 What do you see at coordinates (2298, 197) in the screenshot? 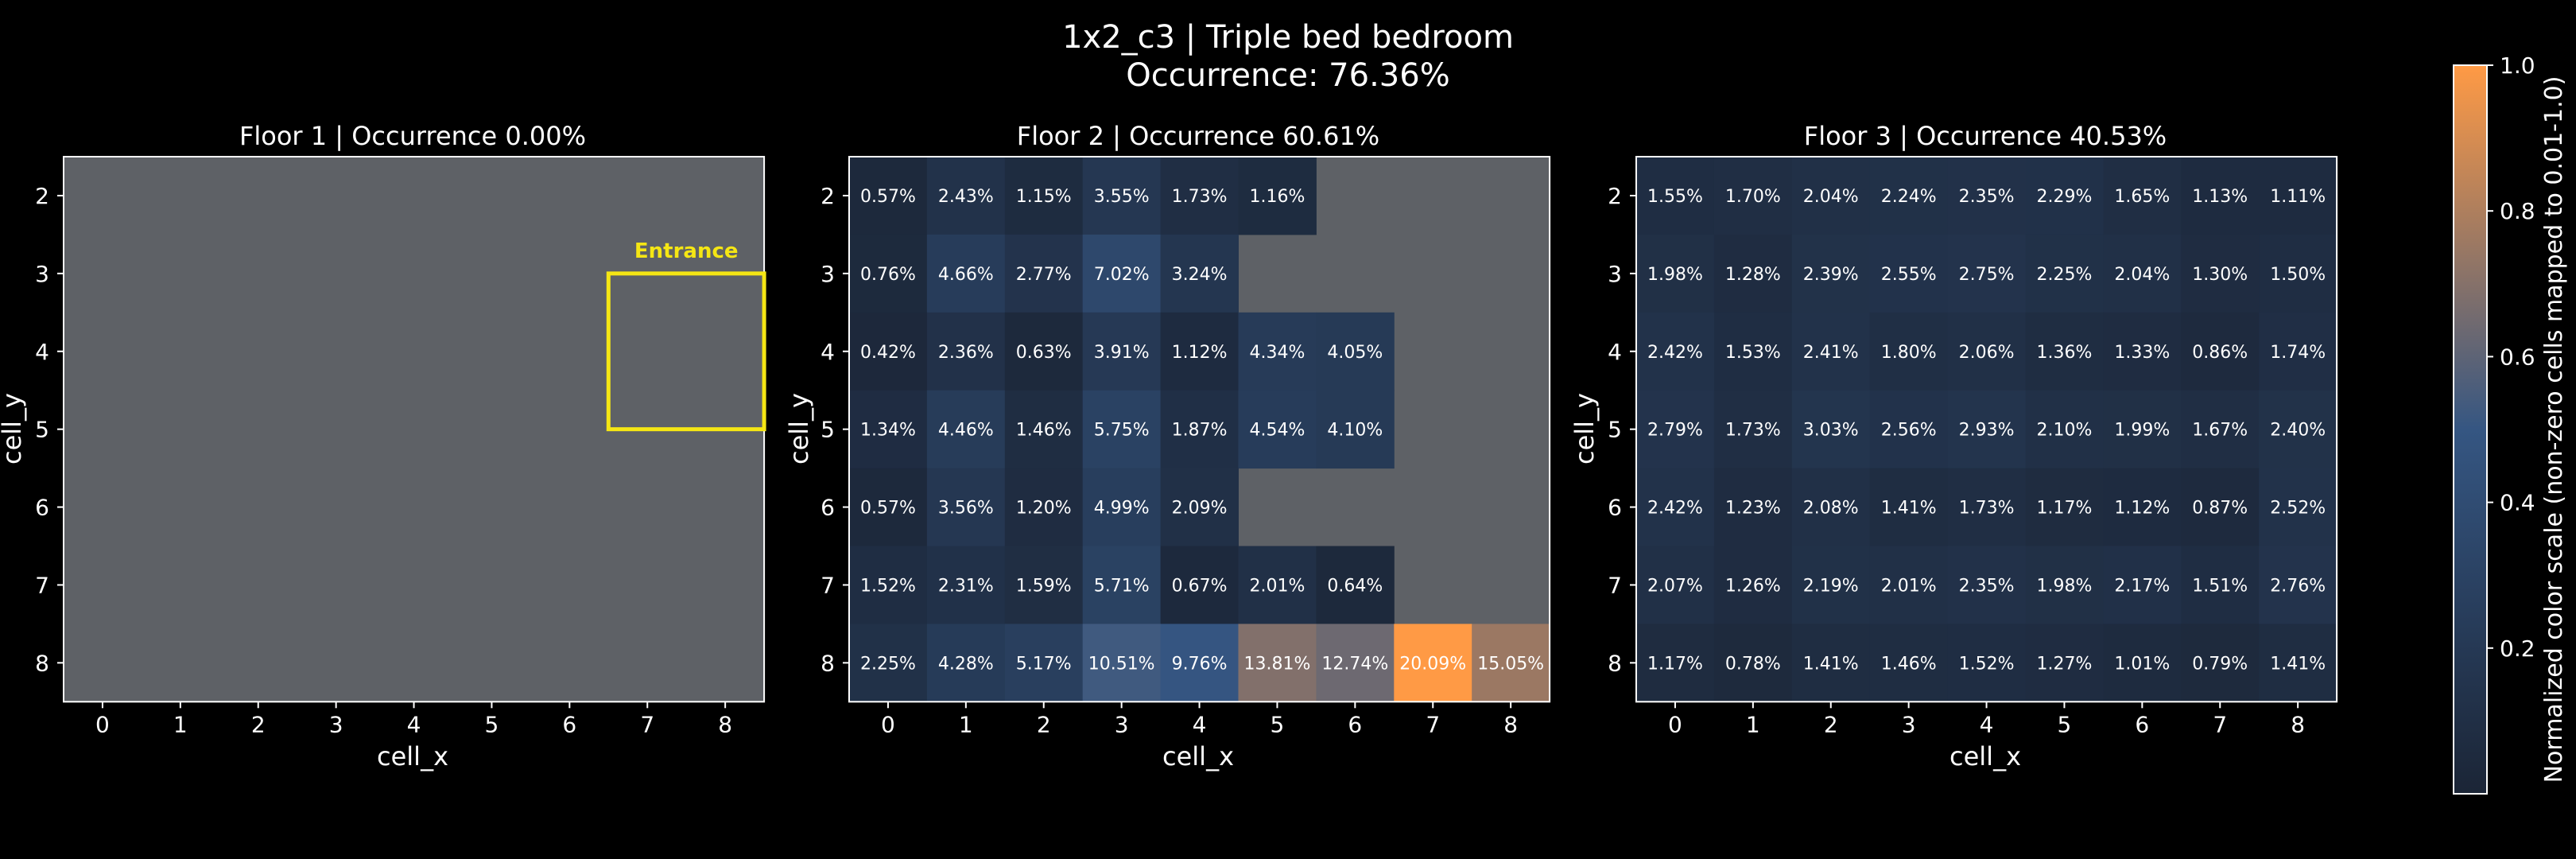
I see `cell-value-label: 1.11%` at bounding box center [2298, 197].